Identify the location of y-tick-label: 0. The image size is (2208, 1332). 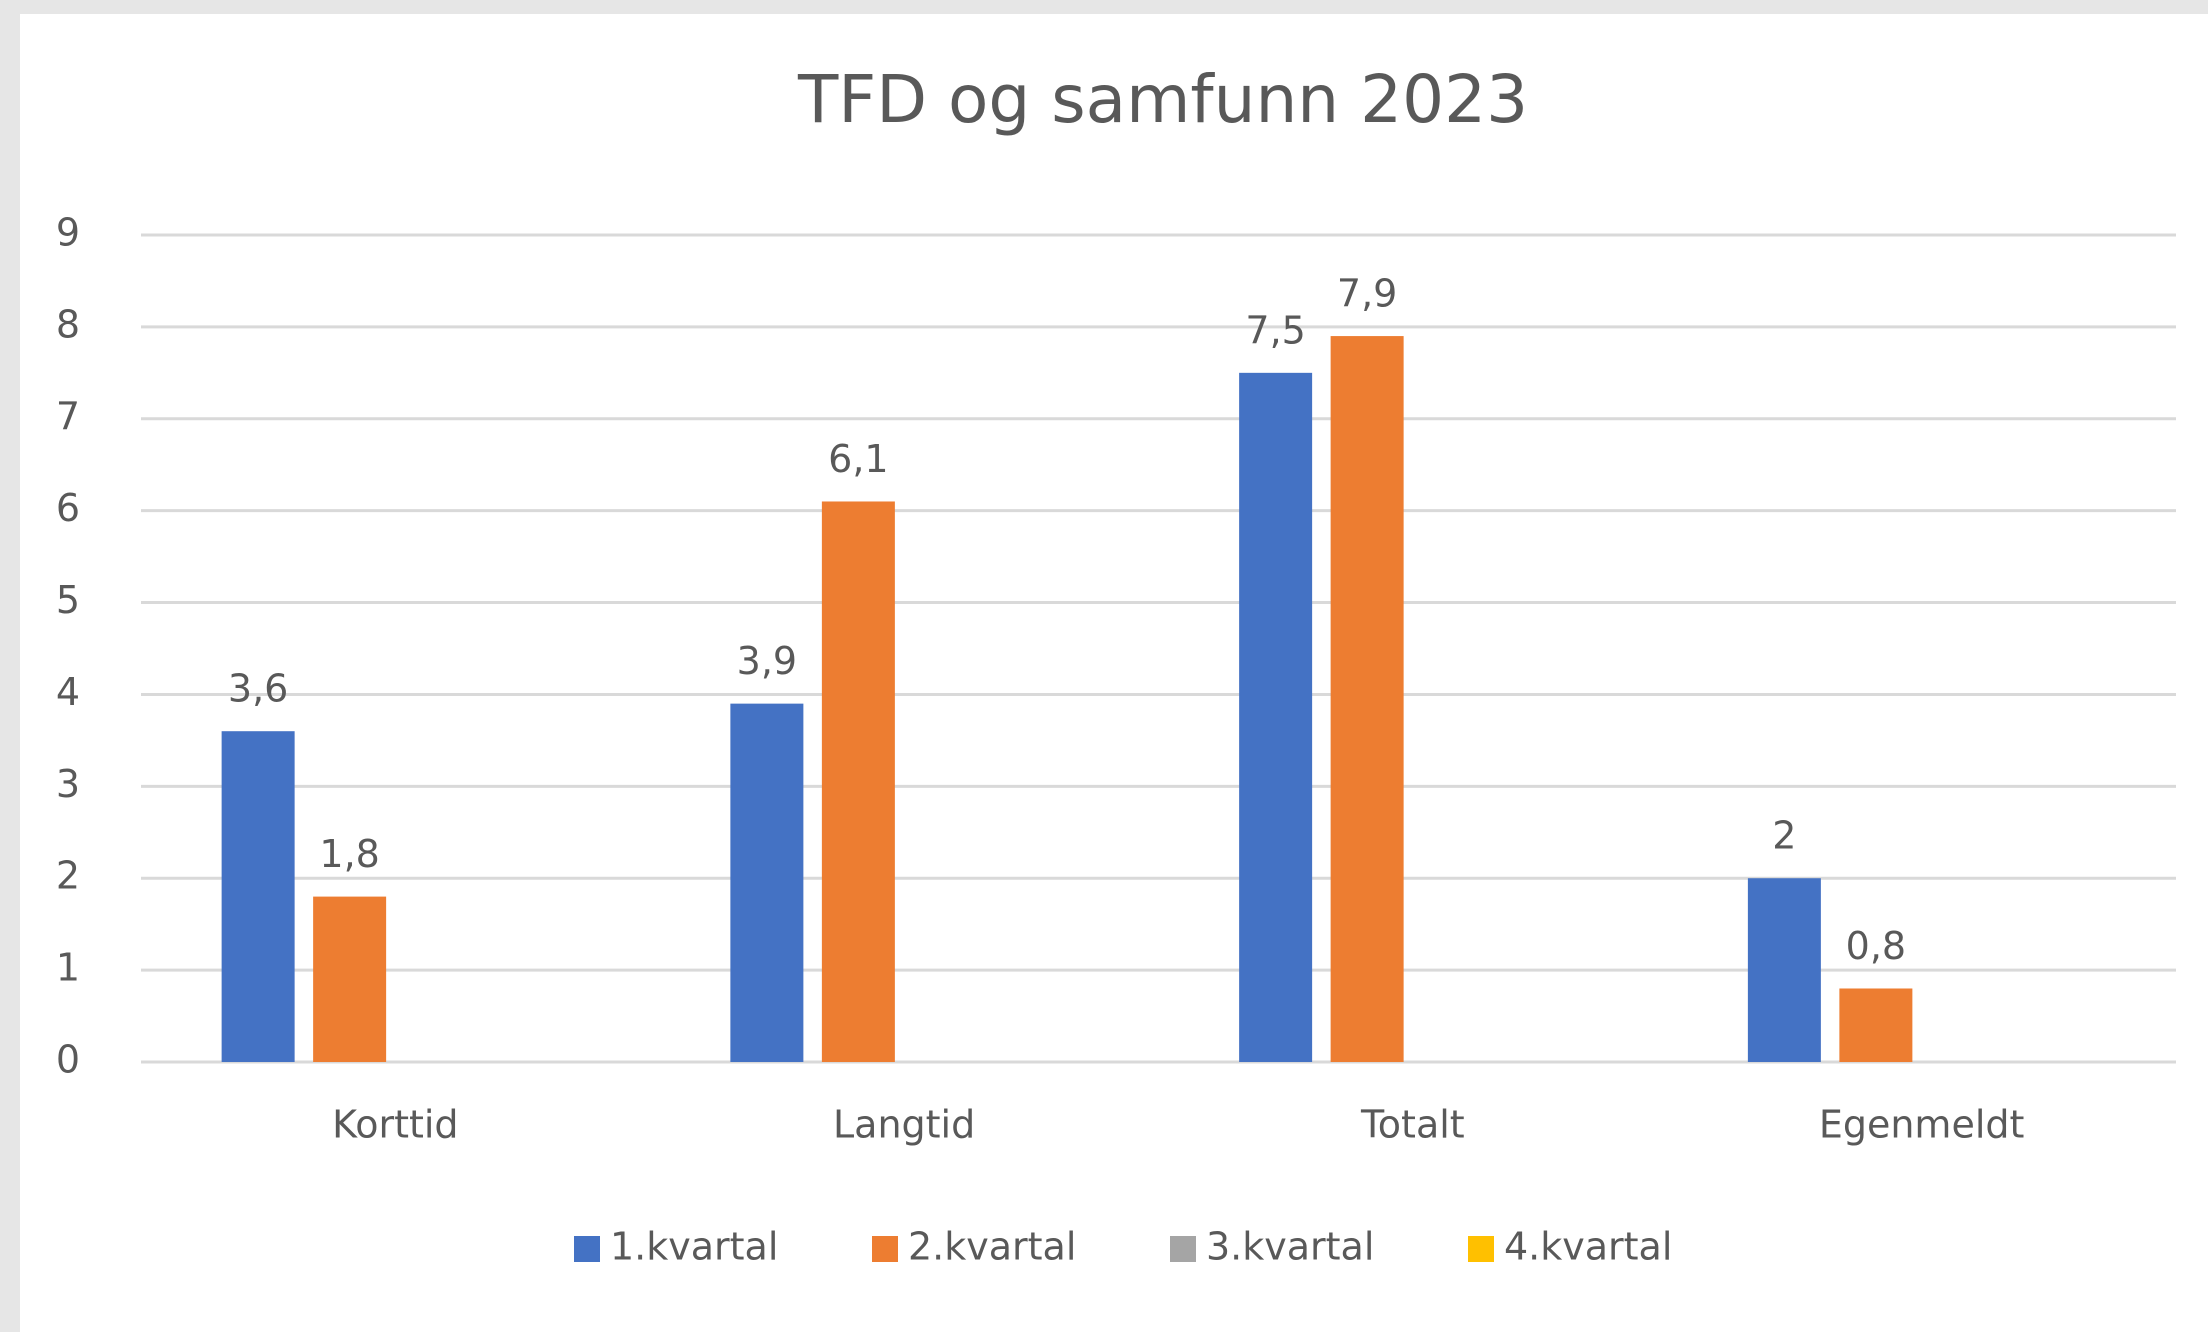
(68, 1060).